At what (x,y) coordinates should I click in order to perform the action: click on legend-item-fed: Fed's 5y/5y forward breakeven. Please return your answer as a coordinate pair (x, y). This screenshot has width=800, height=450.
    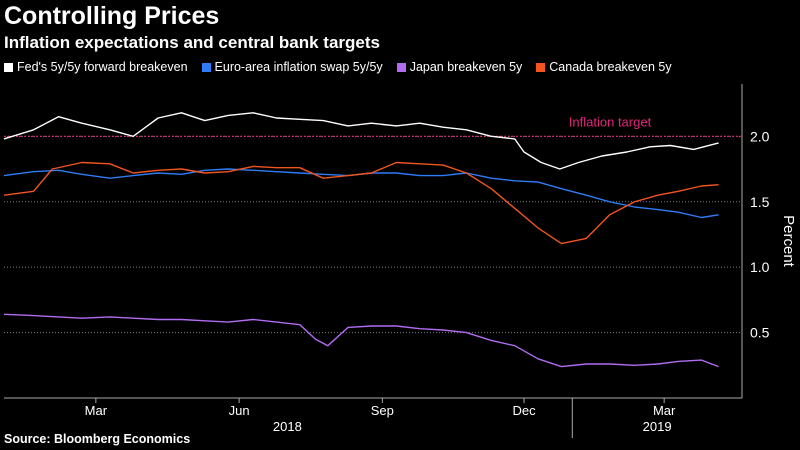
    Looking at the image, I should click on (96, 67).